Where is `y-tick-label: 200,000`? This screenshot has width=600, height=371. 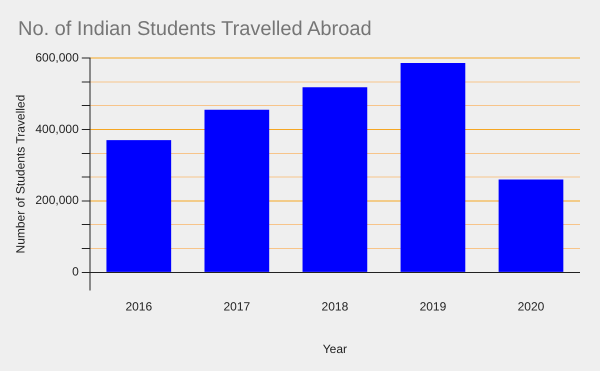
y-tick-label: 200,000 is located at coordinates (57, 200).